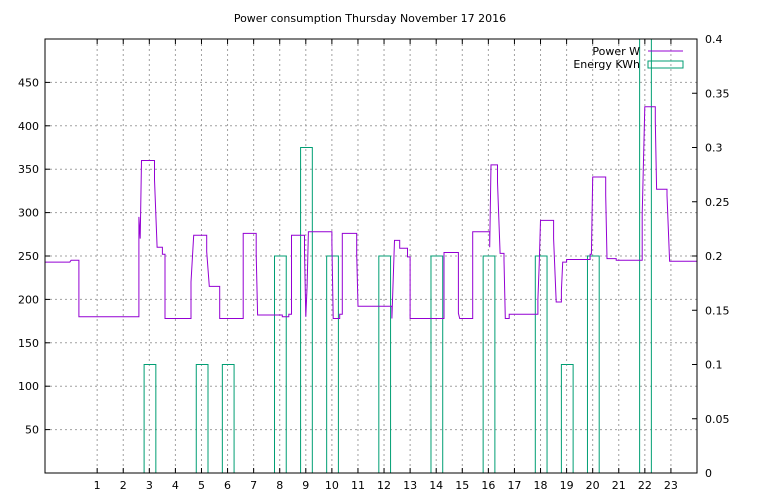 The width and height of the screenshot is (768, 500). I want to click on y-tick-label-left: 400, so click(28, 126).